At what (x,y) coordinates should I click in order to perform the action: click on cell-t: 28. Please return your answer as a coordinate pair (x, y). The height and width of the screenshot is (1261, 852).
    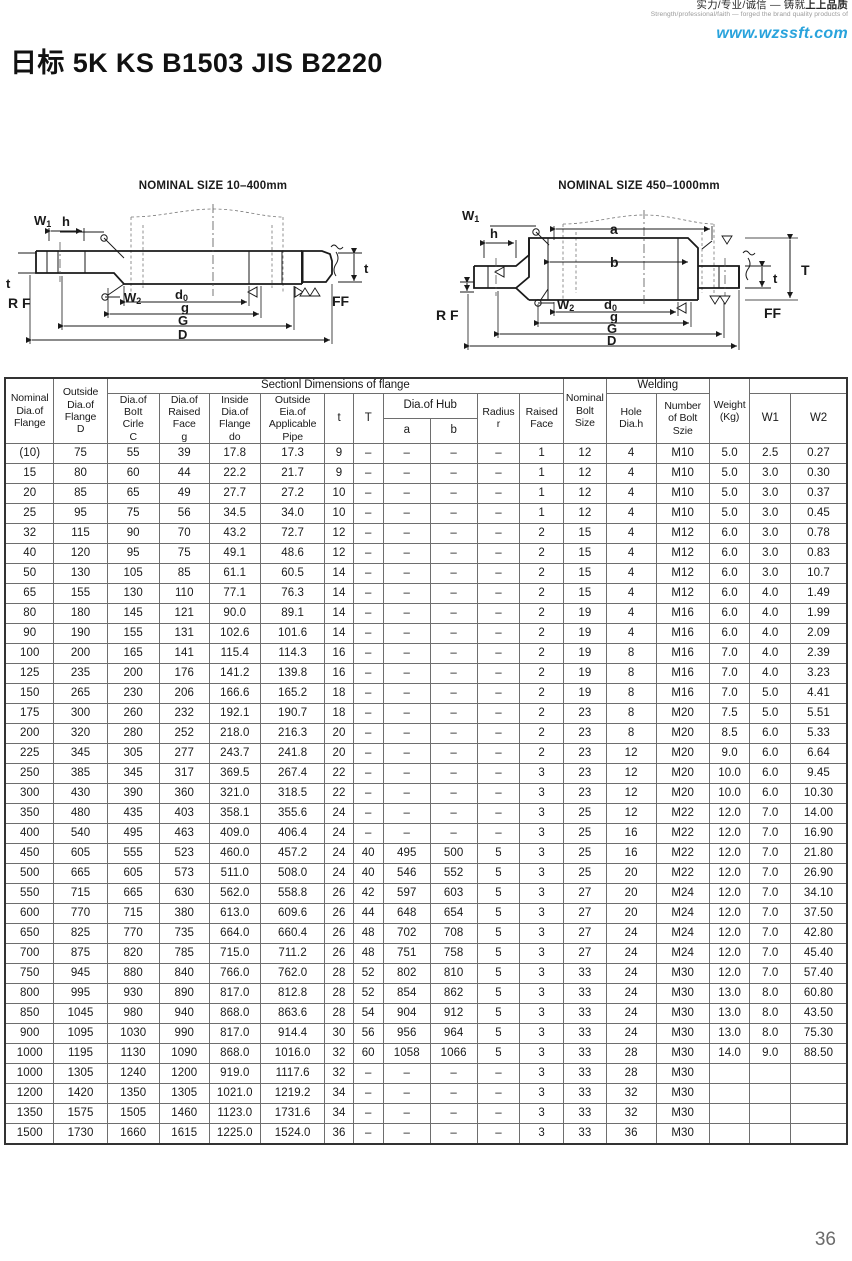
    Looking at the image, I should click on (339, 1014).